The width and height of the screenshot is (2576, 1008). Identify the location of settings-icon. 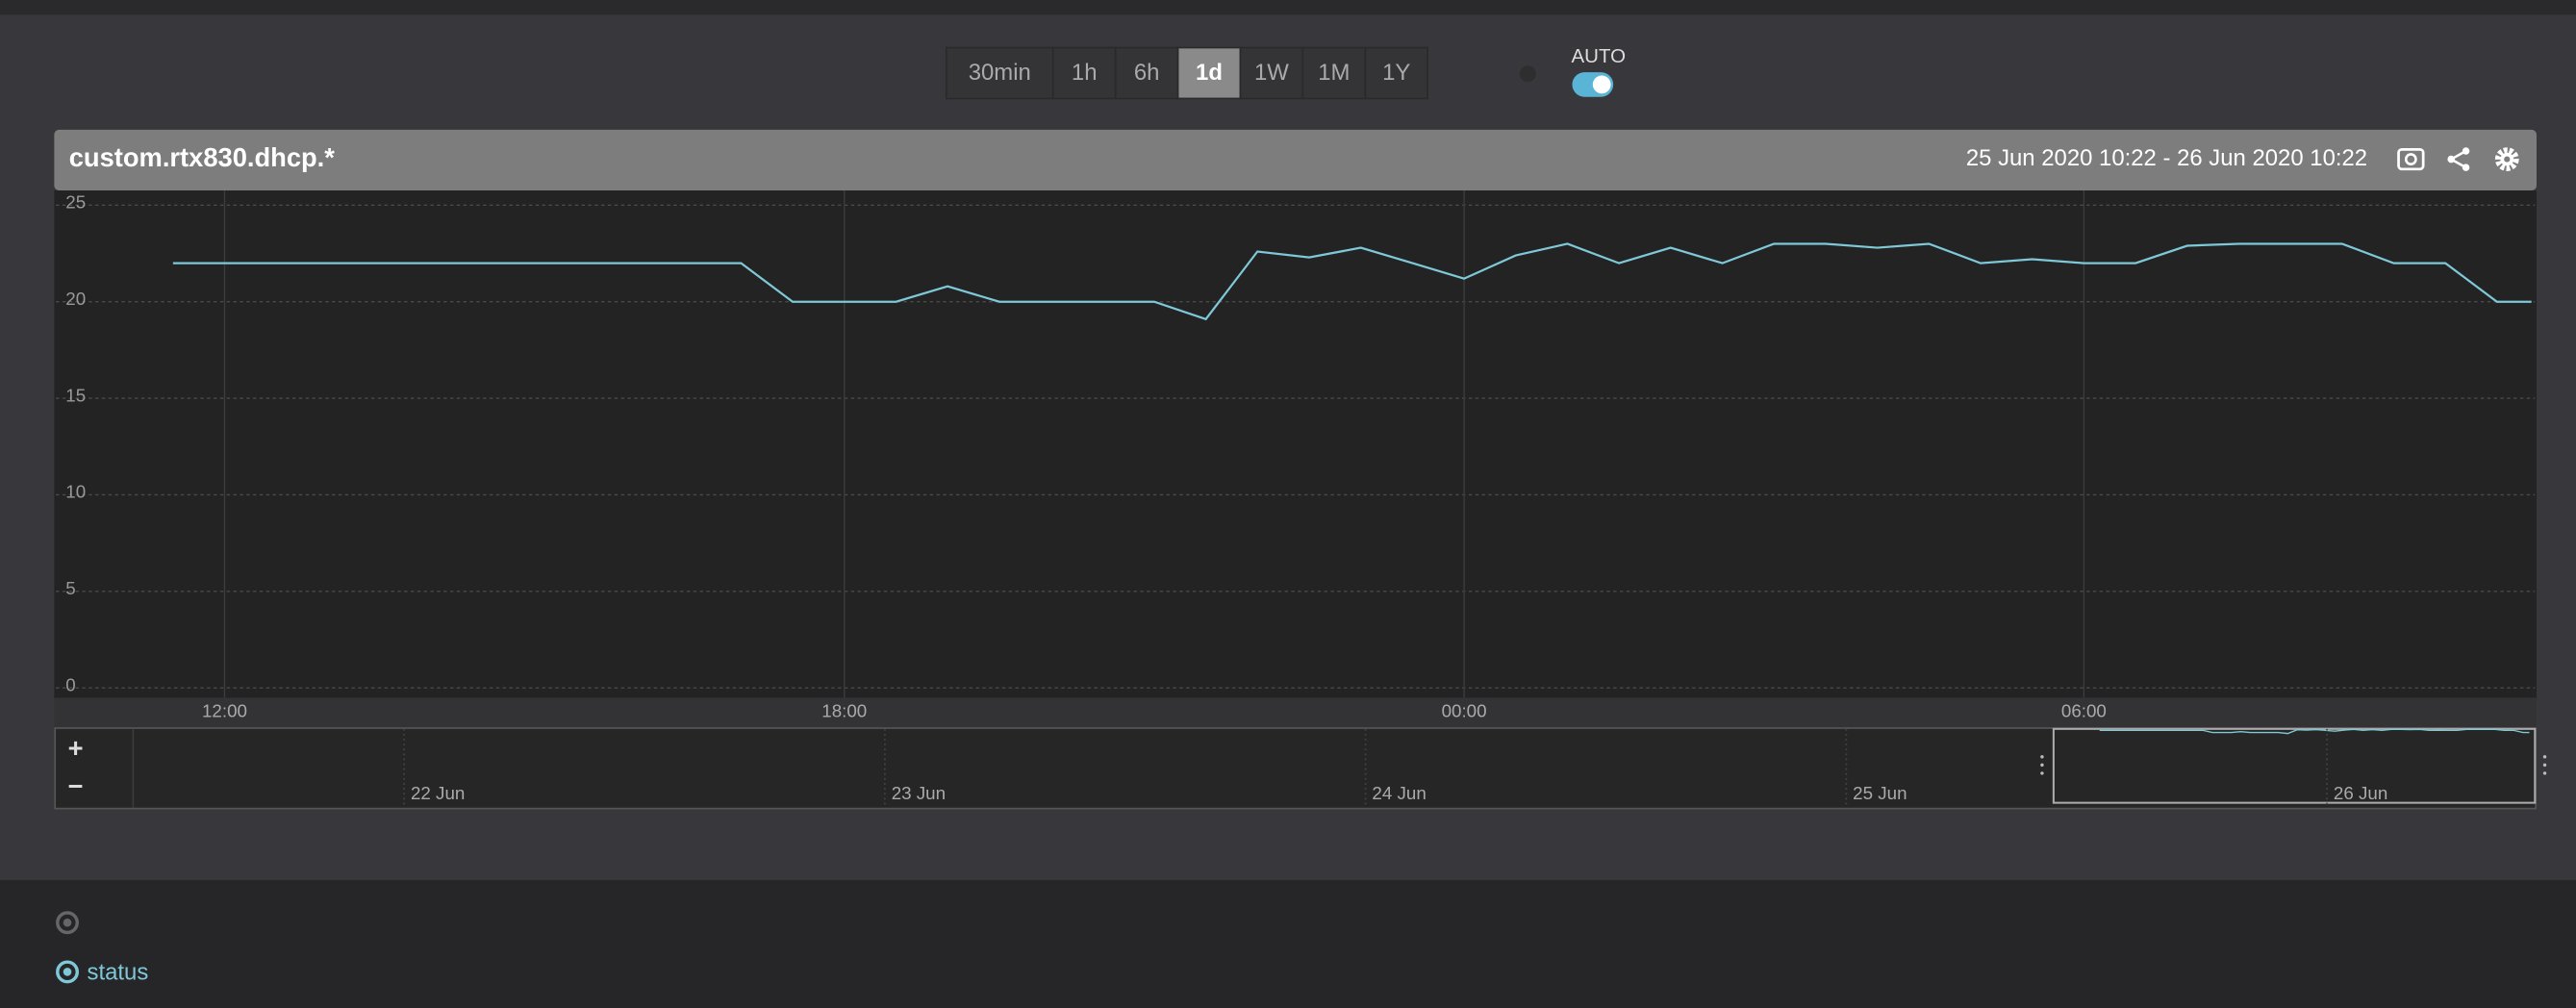
(2507, 159).